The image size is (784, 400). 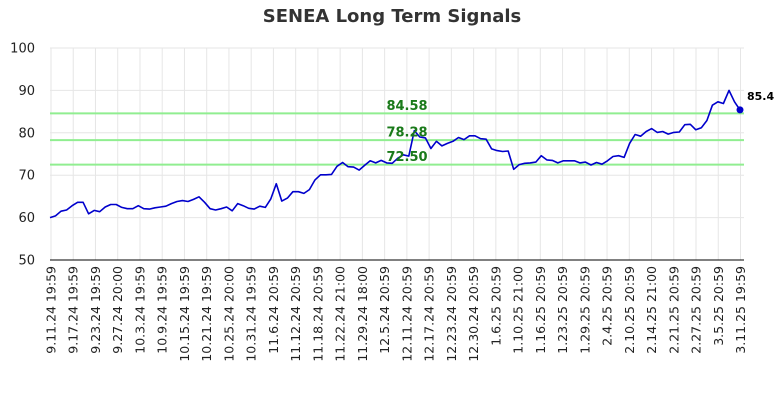 What do you see at coordinates (228, 314) in the screenshot?
I see `x-tick-label: 10.25.24 20:00` at bounding box center [228, 314].